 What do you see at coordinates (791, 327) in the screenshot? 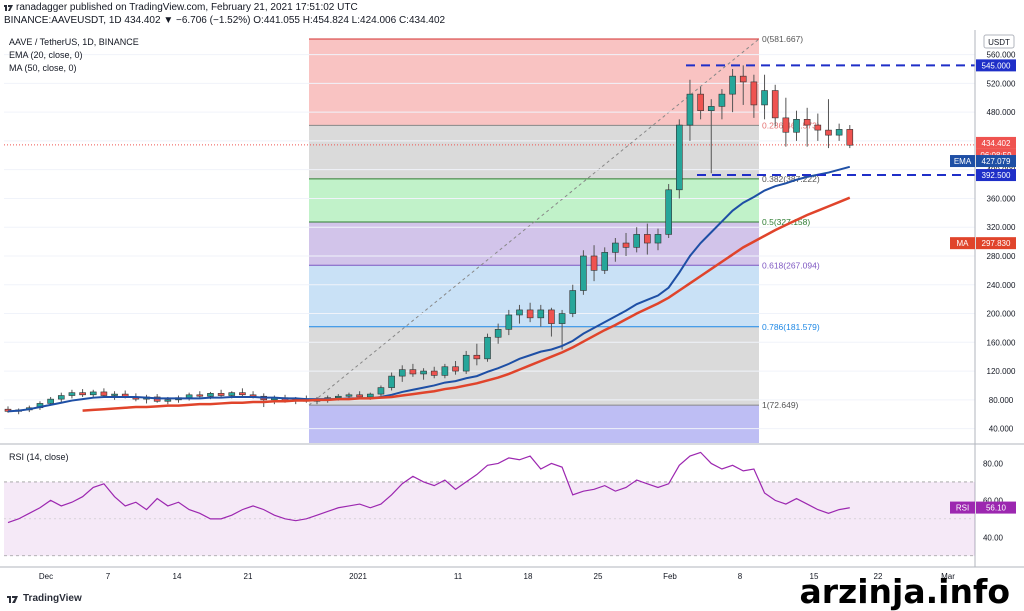
I see `fib-level-label: 0.786(181.579)` at bounding box center [791, 327].